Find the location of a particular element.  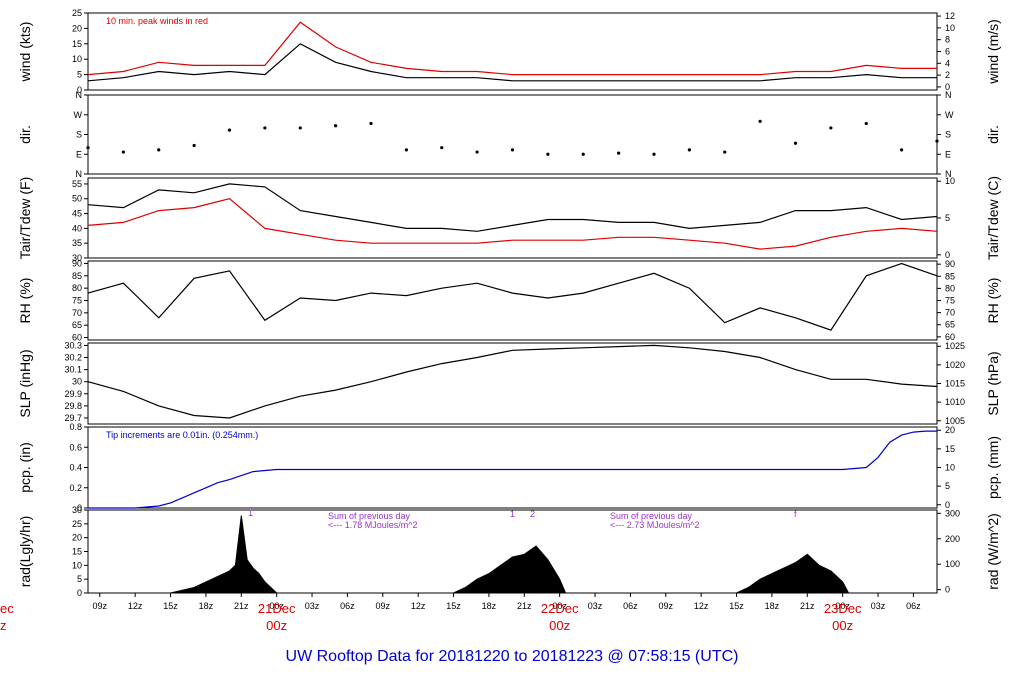

wind-ytick-right-label: 4 is located at coordinates (947, 63).